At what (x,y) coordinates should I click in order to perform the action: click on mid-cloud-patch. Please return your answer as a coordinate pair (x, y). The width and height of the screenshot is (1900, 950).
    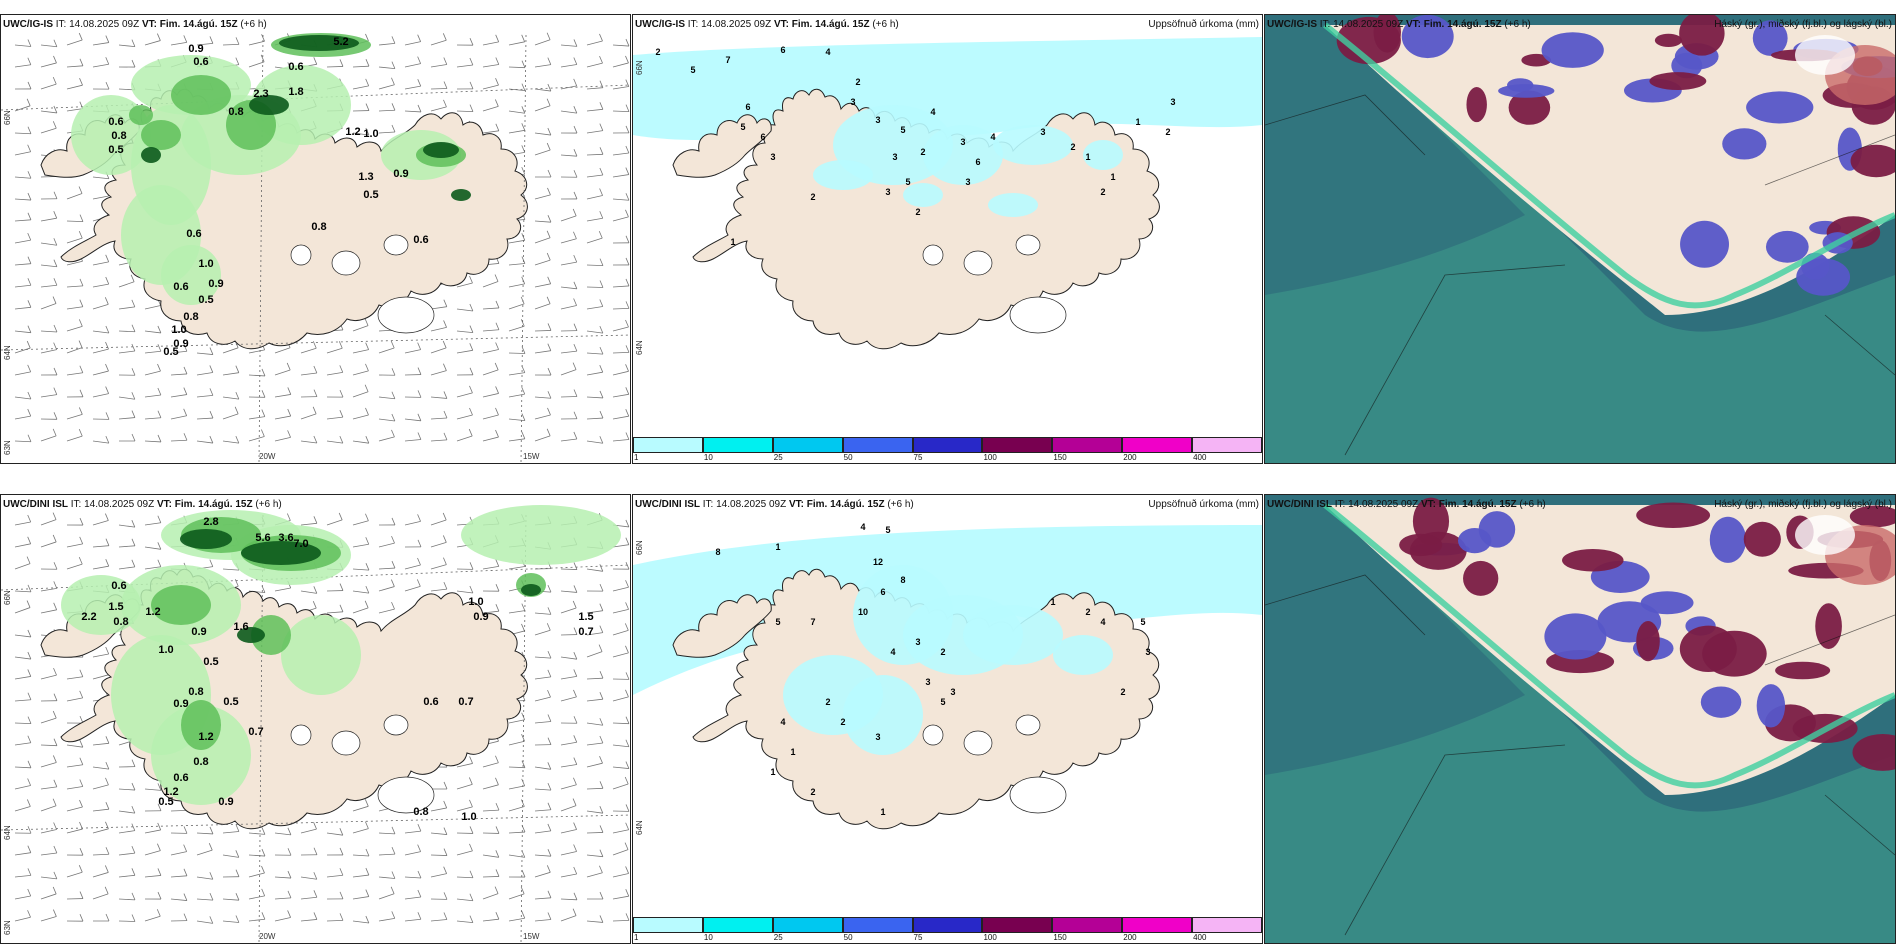
    Looking at the image, I should click on (1762, 539).